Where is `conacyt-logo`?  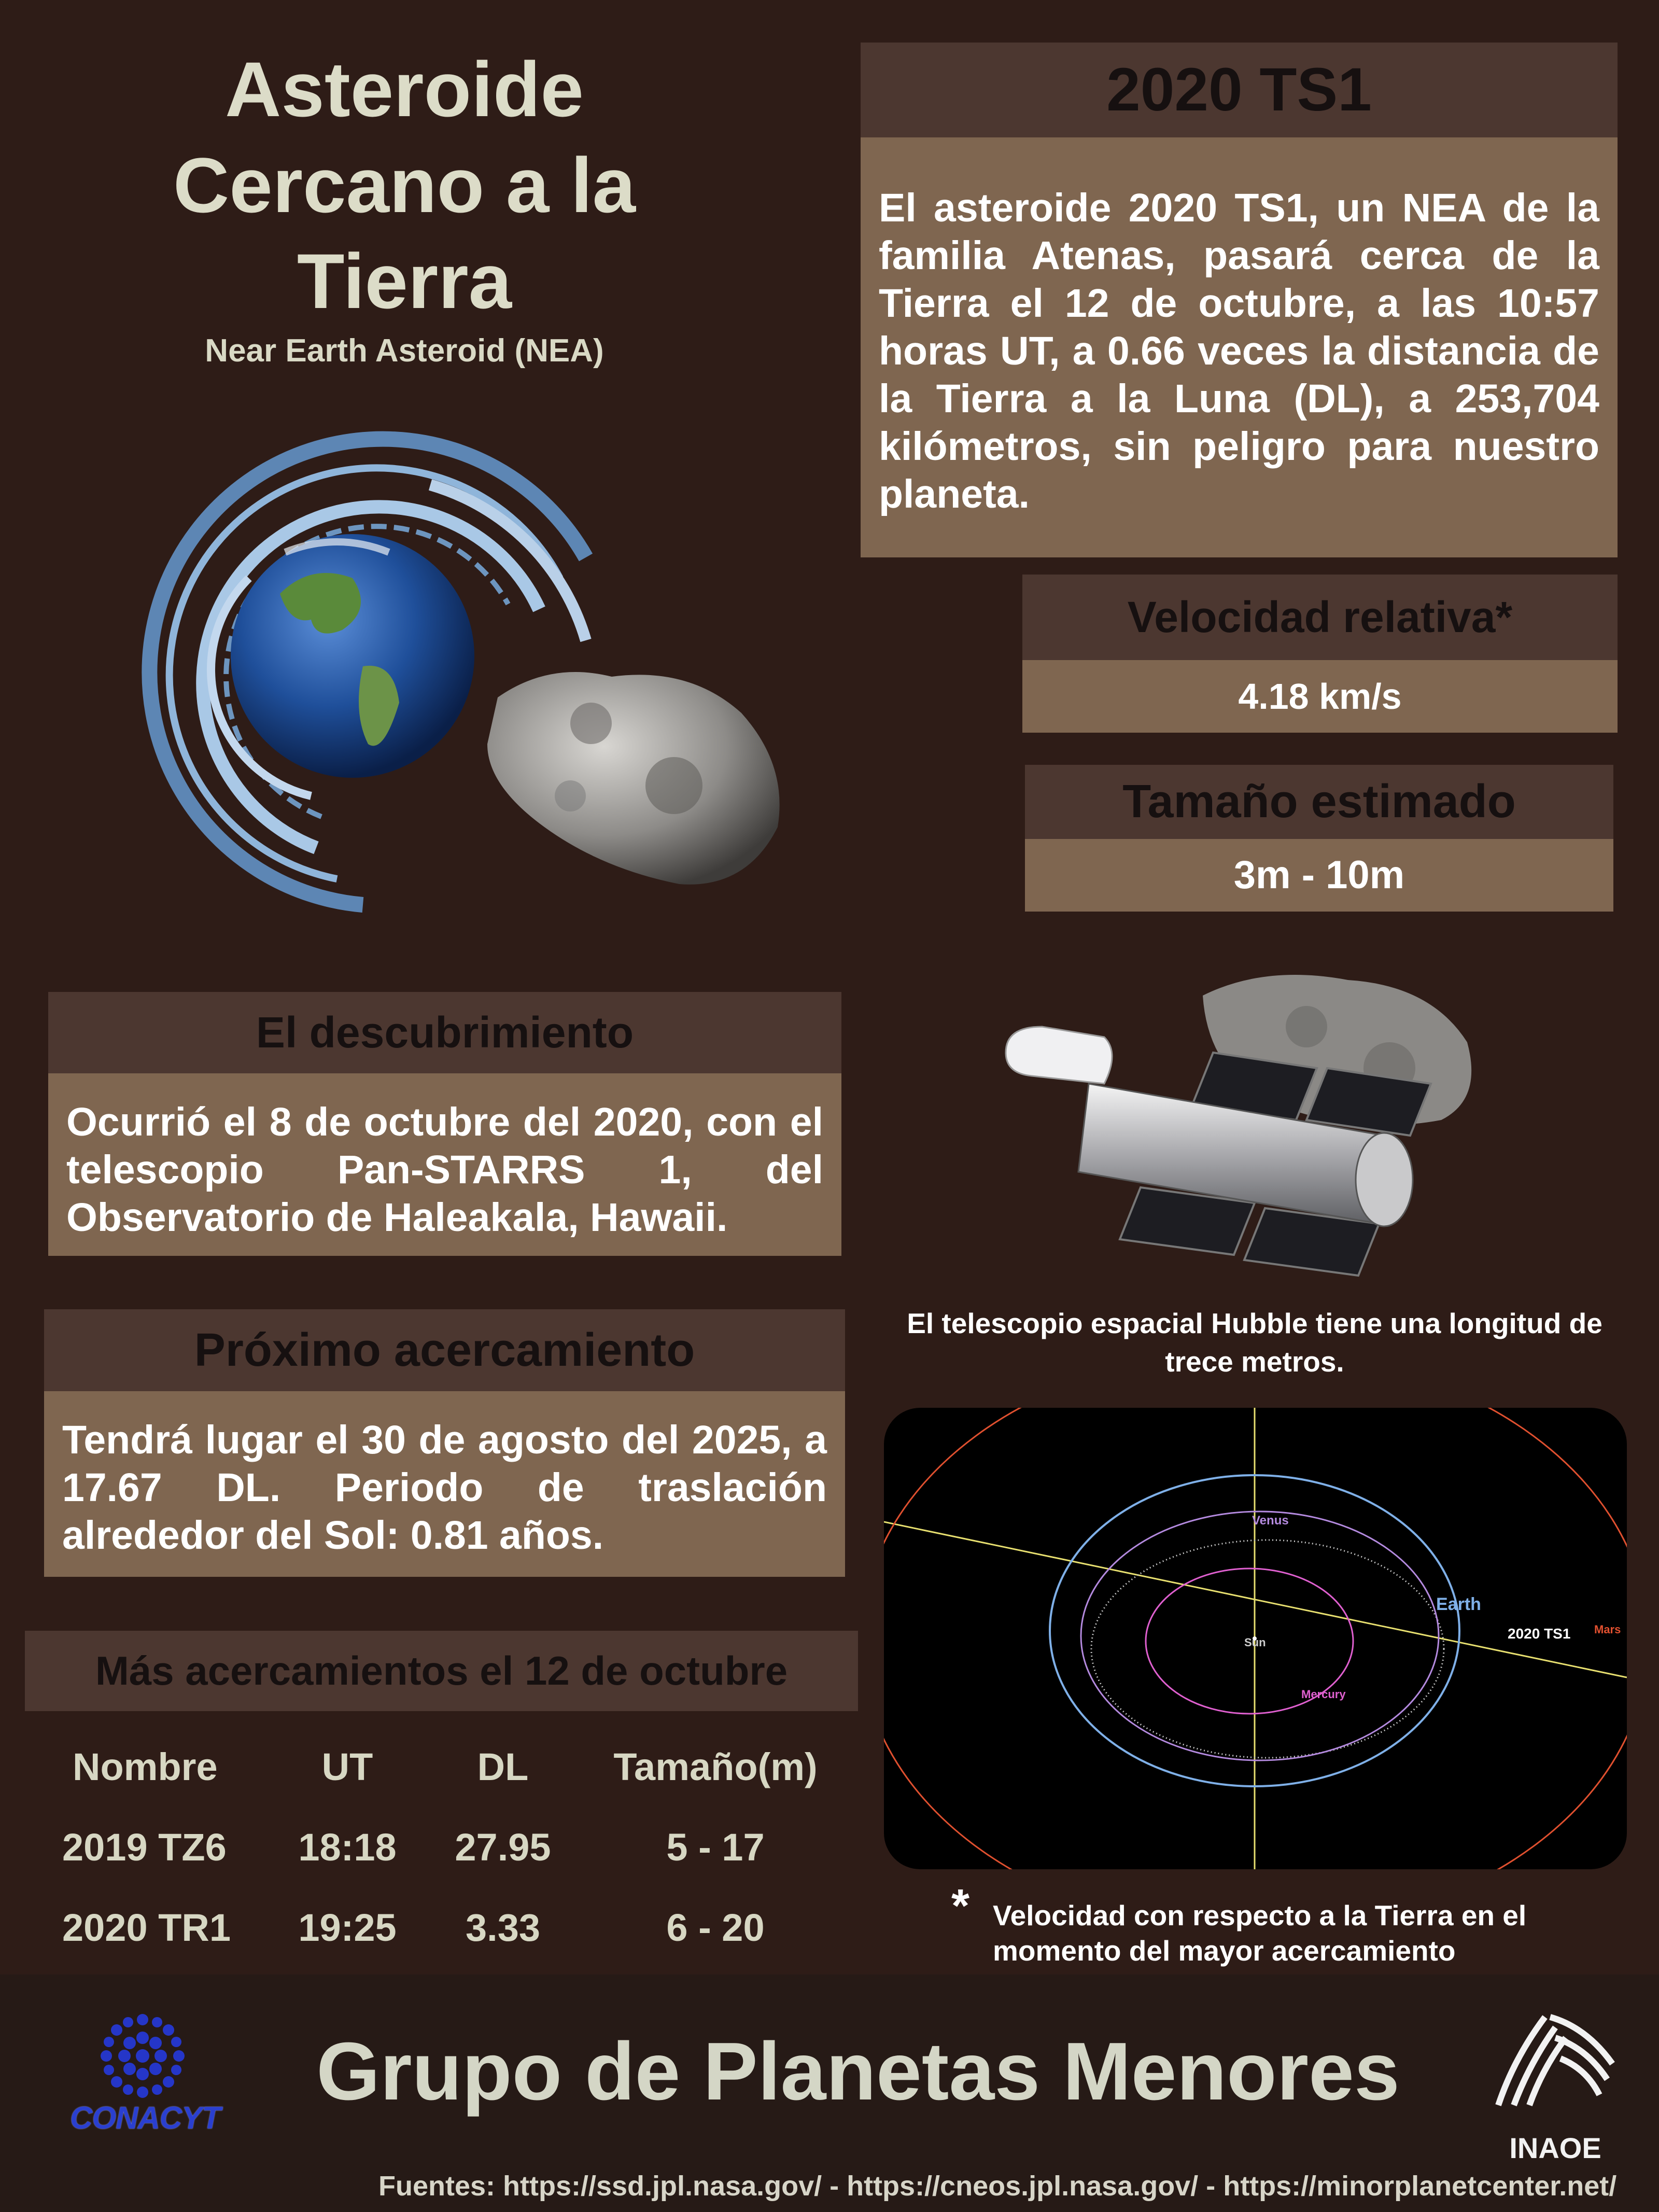 conacyt-logo is located at coordinates (143, 2056).